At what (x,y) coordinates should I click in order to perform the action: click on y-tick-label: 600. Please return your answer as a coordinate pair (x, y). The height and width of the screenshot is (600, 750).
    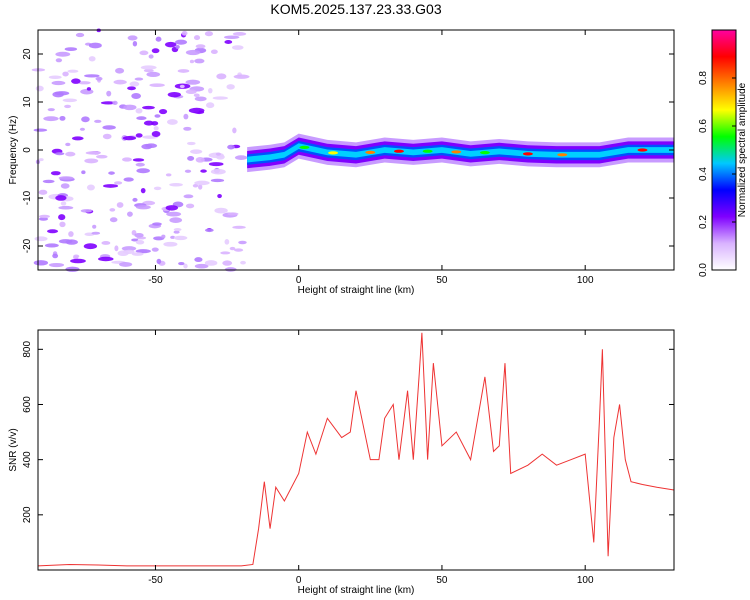
    Looking at the image, I should click on (27, 404).